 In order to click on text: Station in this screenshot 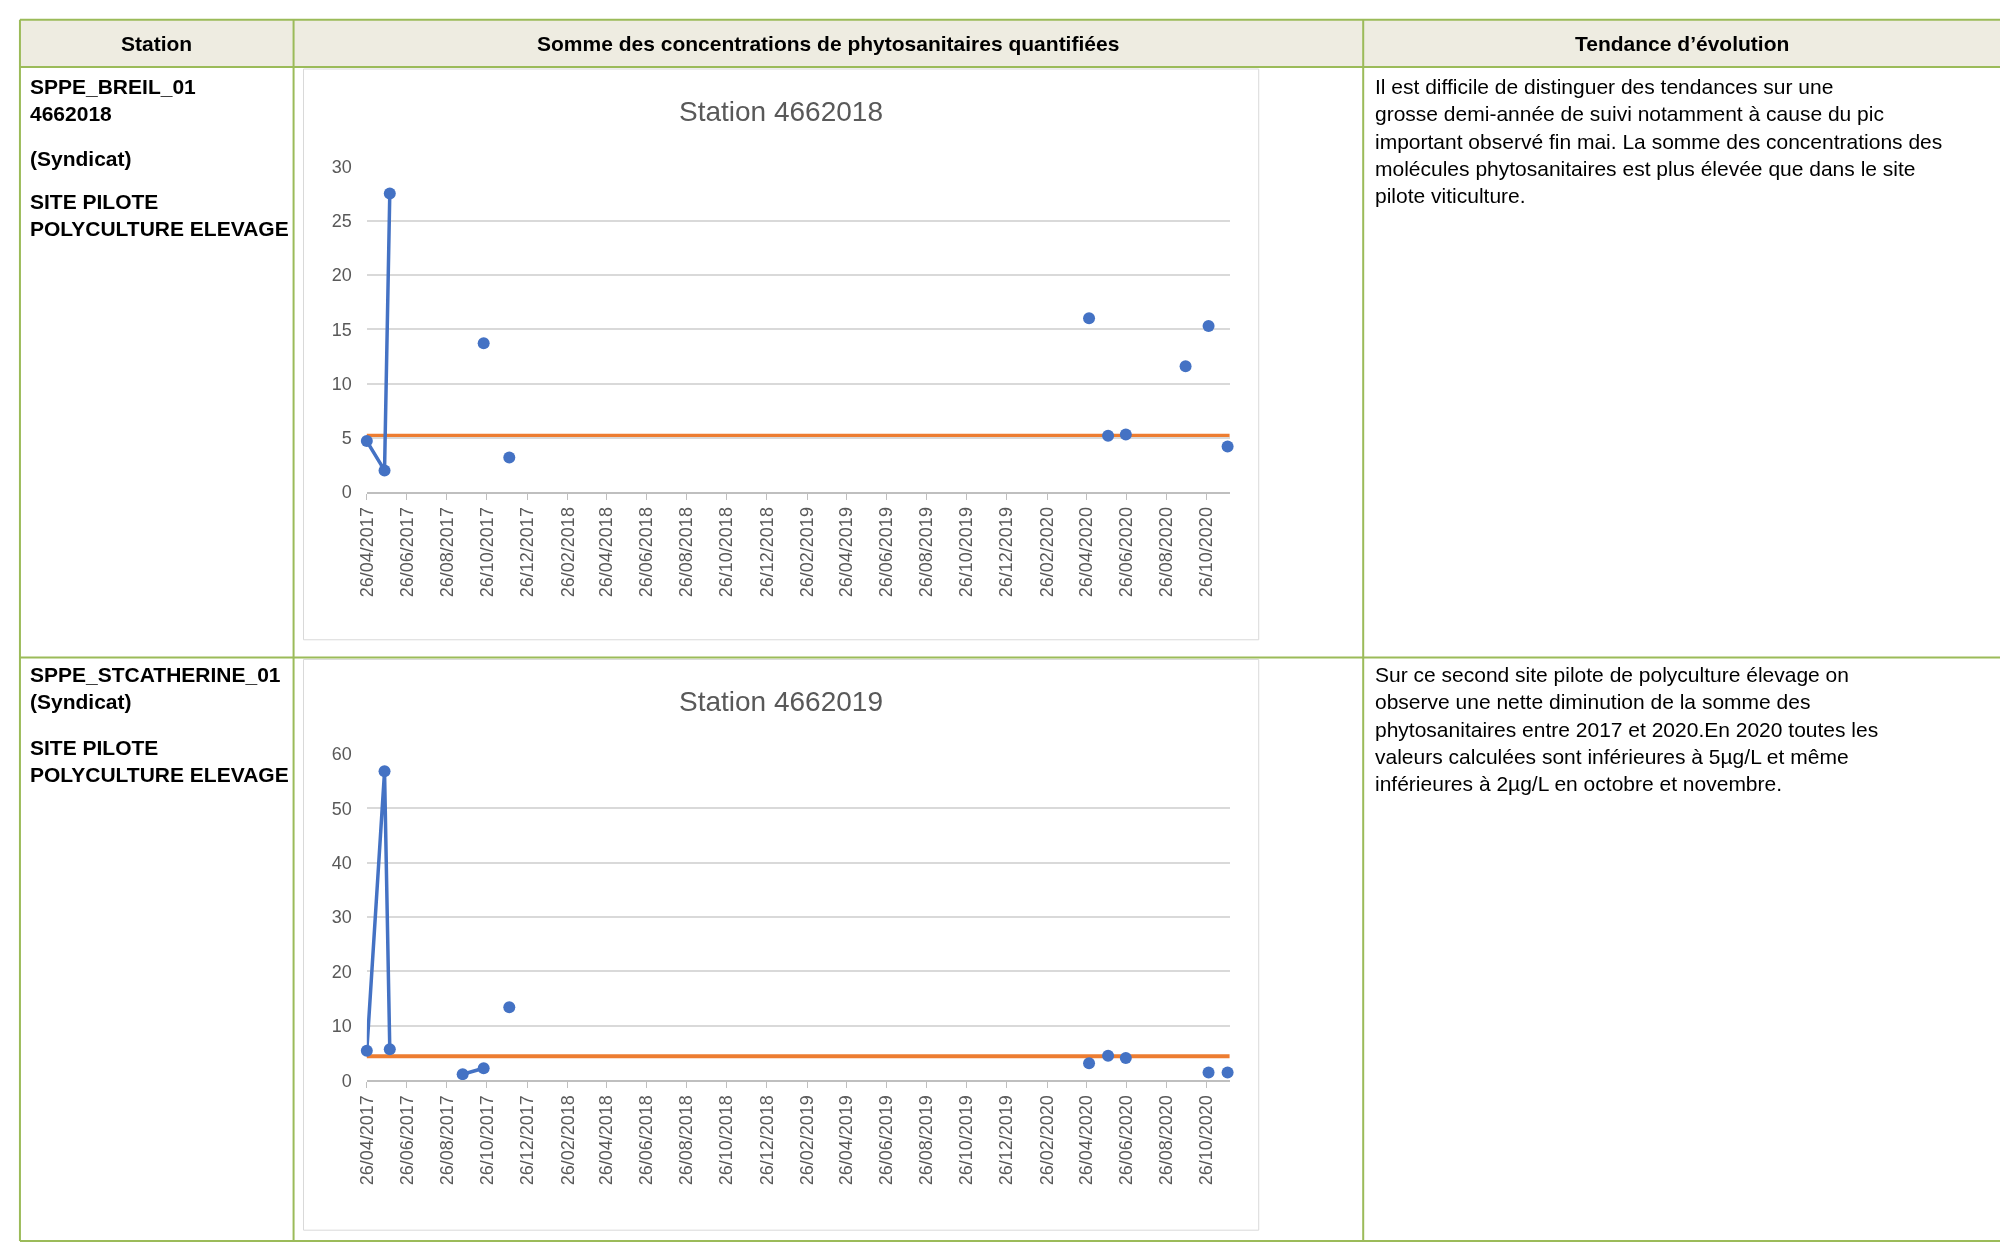, I will do `click(157, 43)`.